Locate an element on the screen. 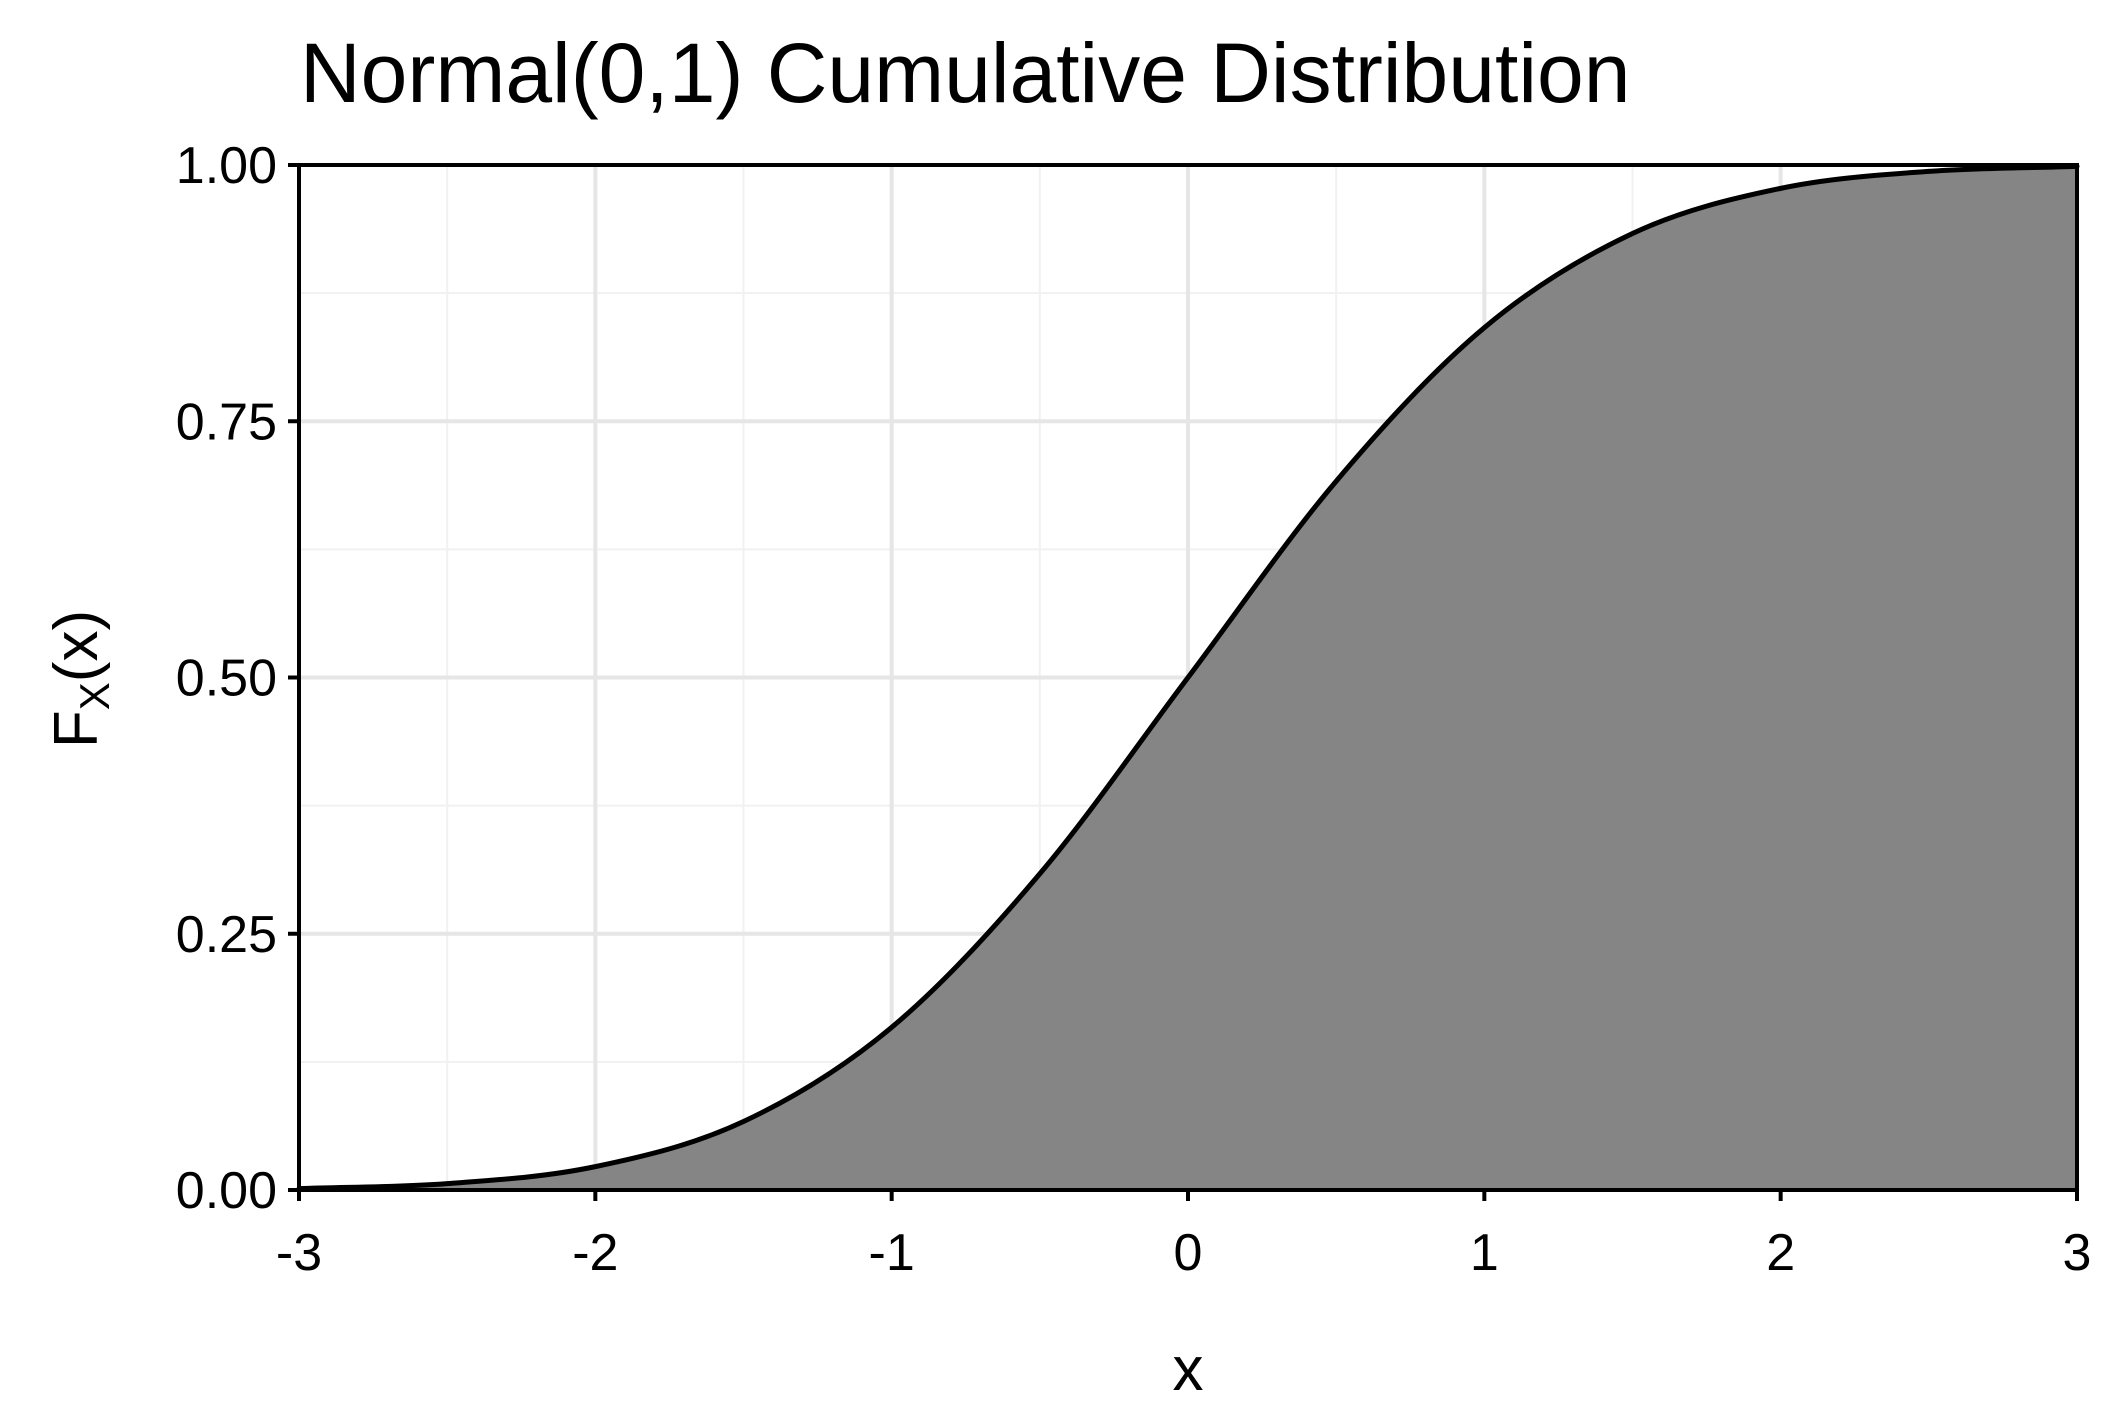 This screenshot has width=2111, height=1408. x-axis-tick-labels: -3 -2 -1 0 1 2 3 is located at coordinates (1184, 1253).